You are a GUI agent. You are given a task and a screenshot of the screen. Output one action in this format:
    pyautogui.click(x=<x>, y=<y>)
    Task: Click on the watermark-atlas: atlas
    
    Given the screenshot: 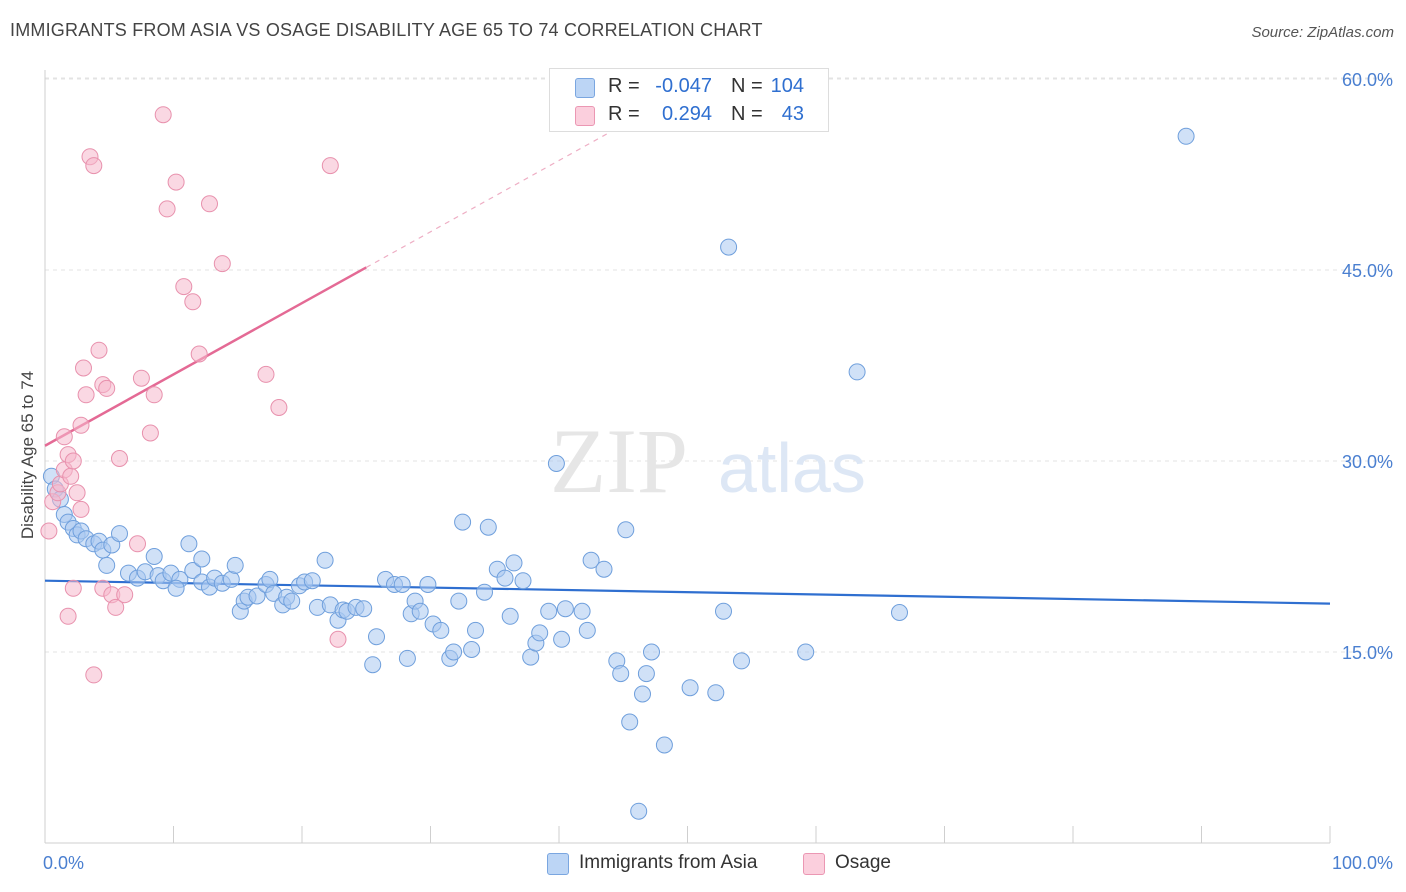 What is the action you would take?
    pyautogui.click(x=792, y=468)
    